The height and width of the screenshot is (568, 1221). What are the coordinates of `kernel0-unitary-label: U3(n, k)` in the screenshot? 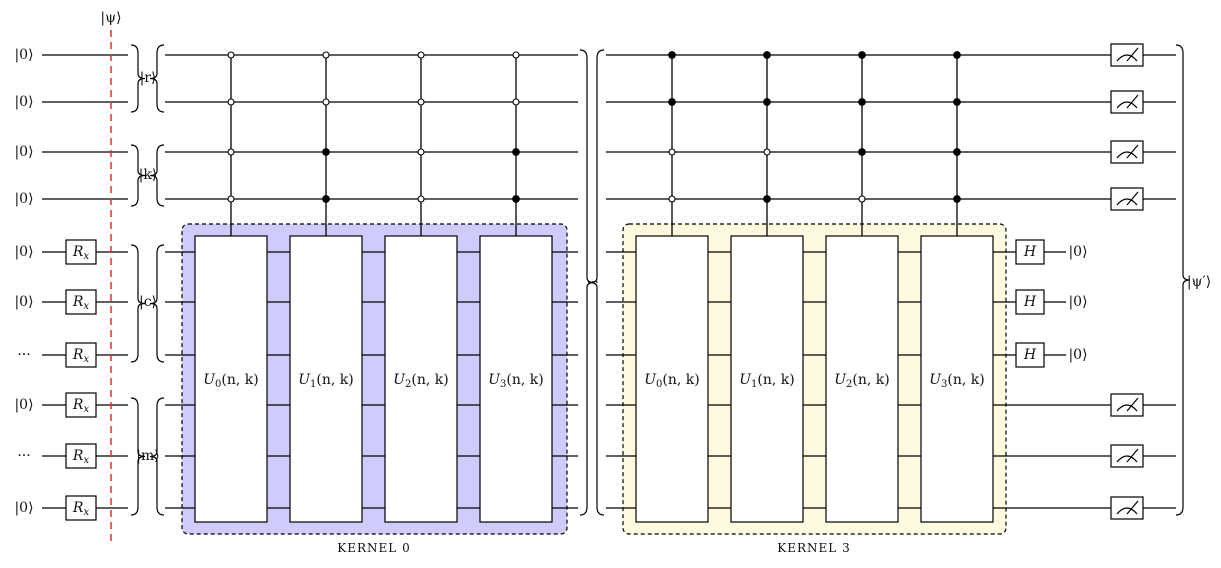 It's located at (516, 381).